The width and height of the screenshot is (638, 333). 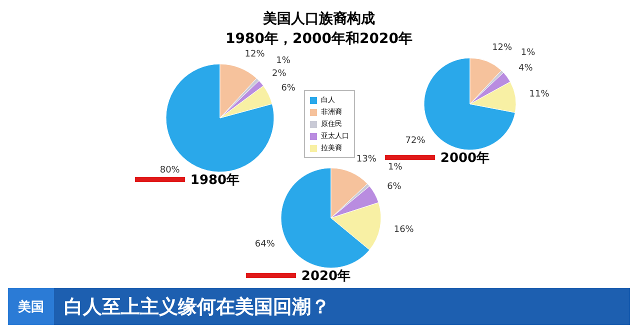 I want to click on text: 2020年, so click(x=326, y=276).